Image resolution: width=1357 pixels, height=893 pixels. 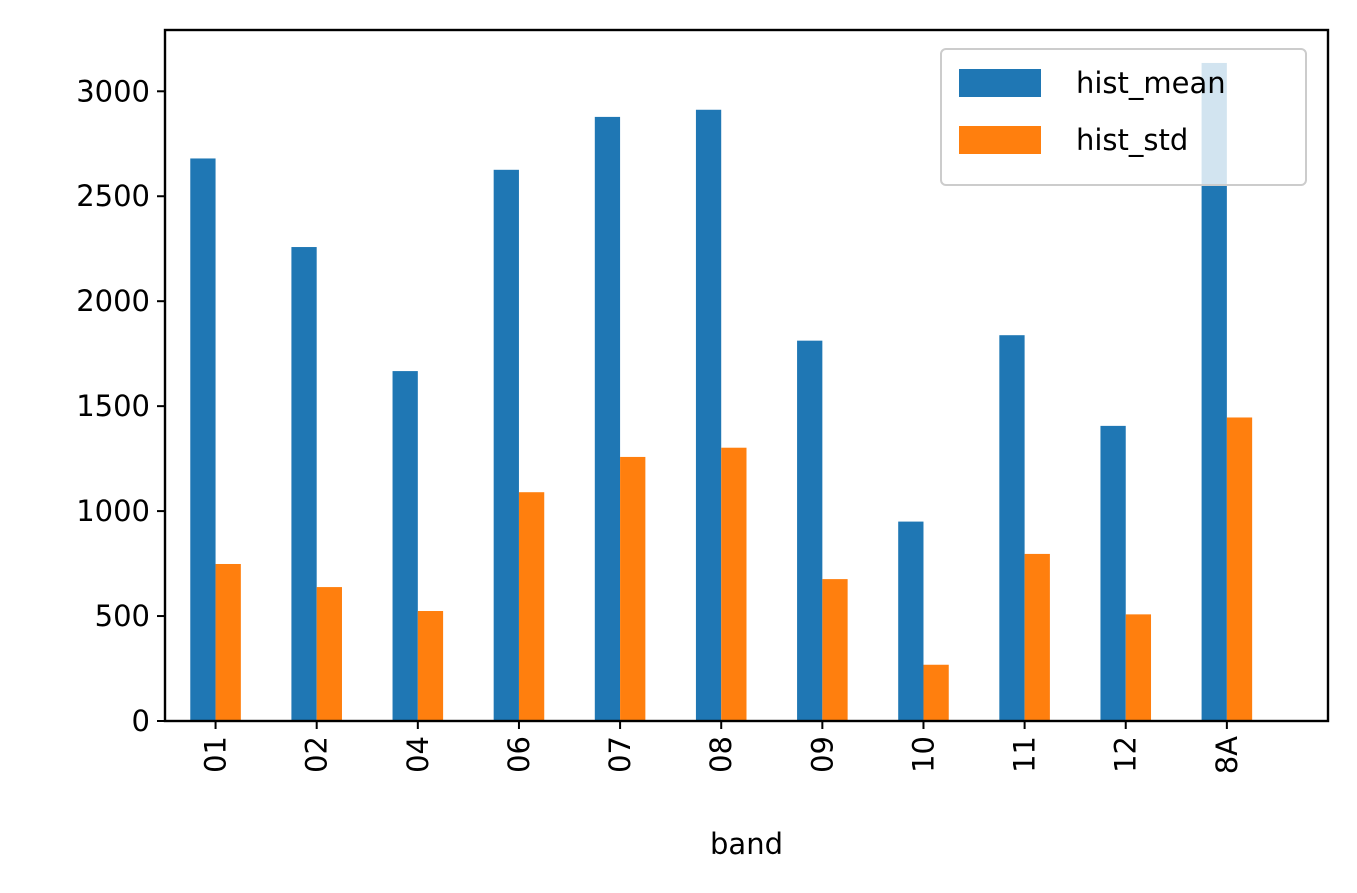 I want to click on y-tick-label: 500, so click(x=122, y=616).